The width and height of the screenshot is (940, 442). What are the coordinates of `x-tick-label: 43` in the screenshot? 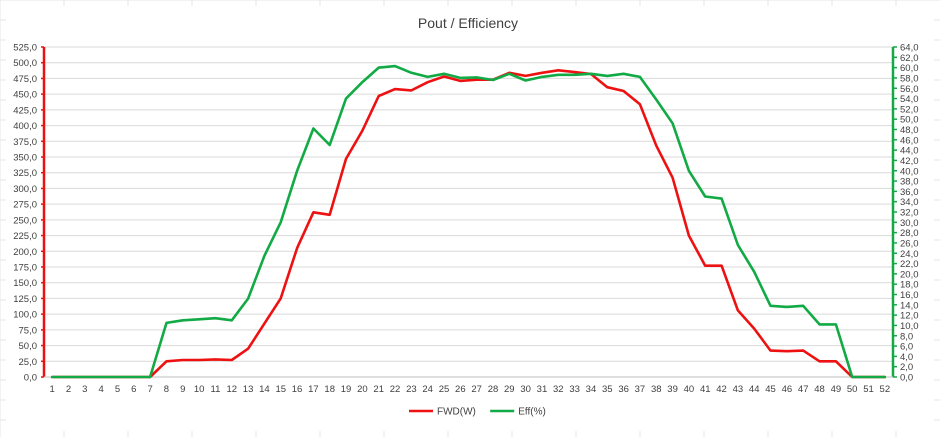 It's located at (738, 389).